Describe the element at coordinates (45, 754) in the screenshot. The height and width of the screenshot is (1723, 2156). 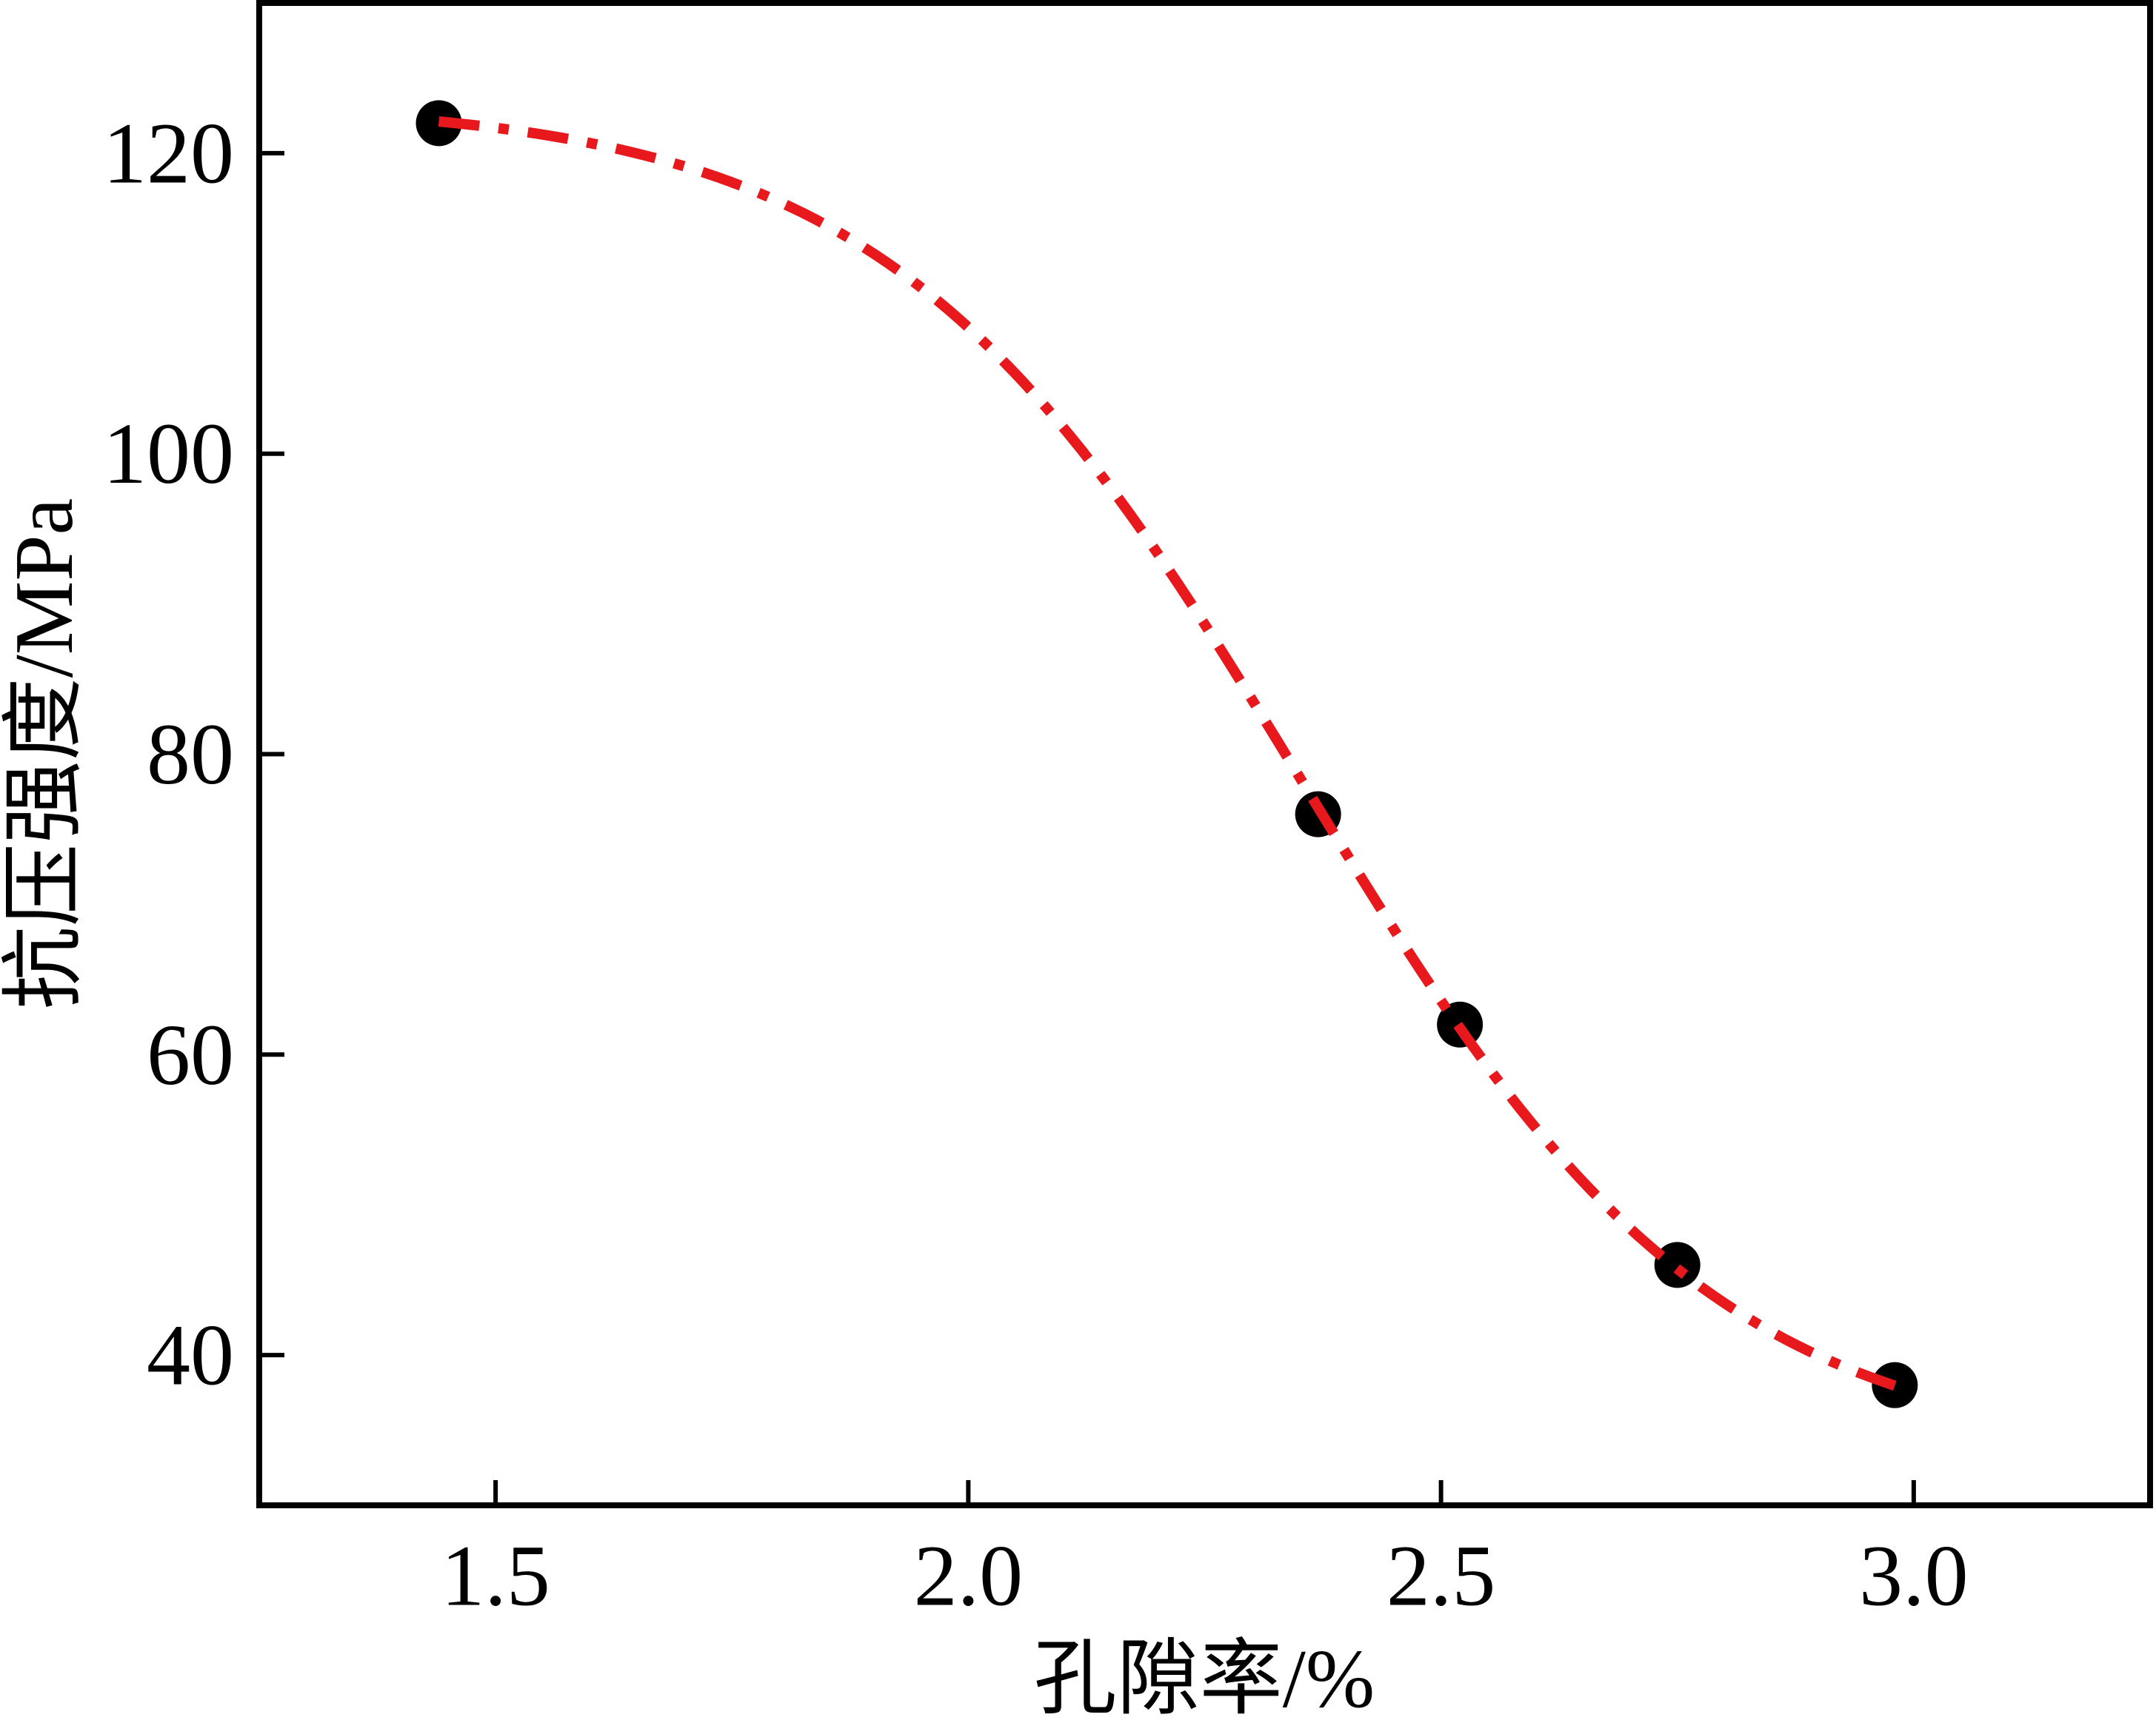
I see `y-axis-label: 抗压强度/MPa` at that location.